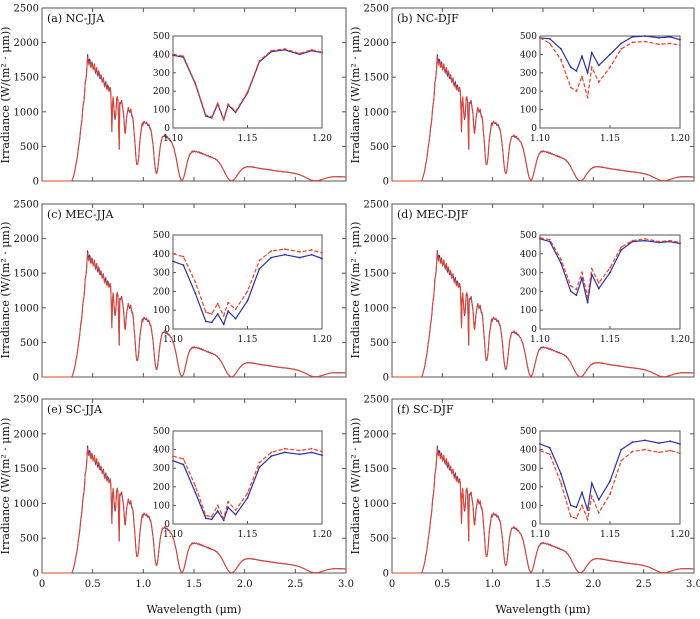 The width and height of the screenshot is (700, 619). Describe the element at coordinates (355, 95) in the screenshot. I see `y-axis-label-2: Irradiance (W/(m² · μm))` at that location.